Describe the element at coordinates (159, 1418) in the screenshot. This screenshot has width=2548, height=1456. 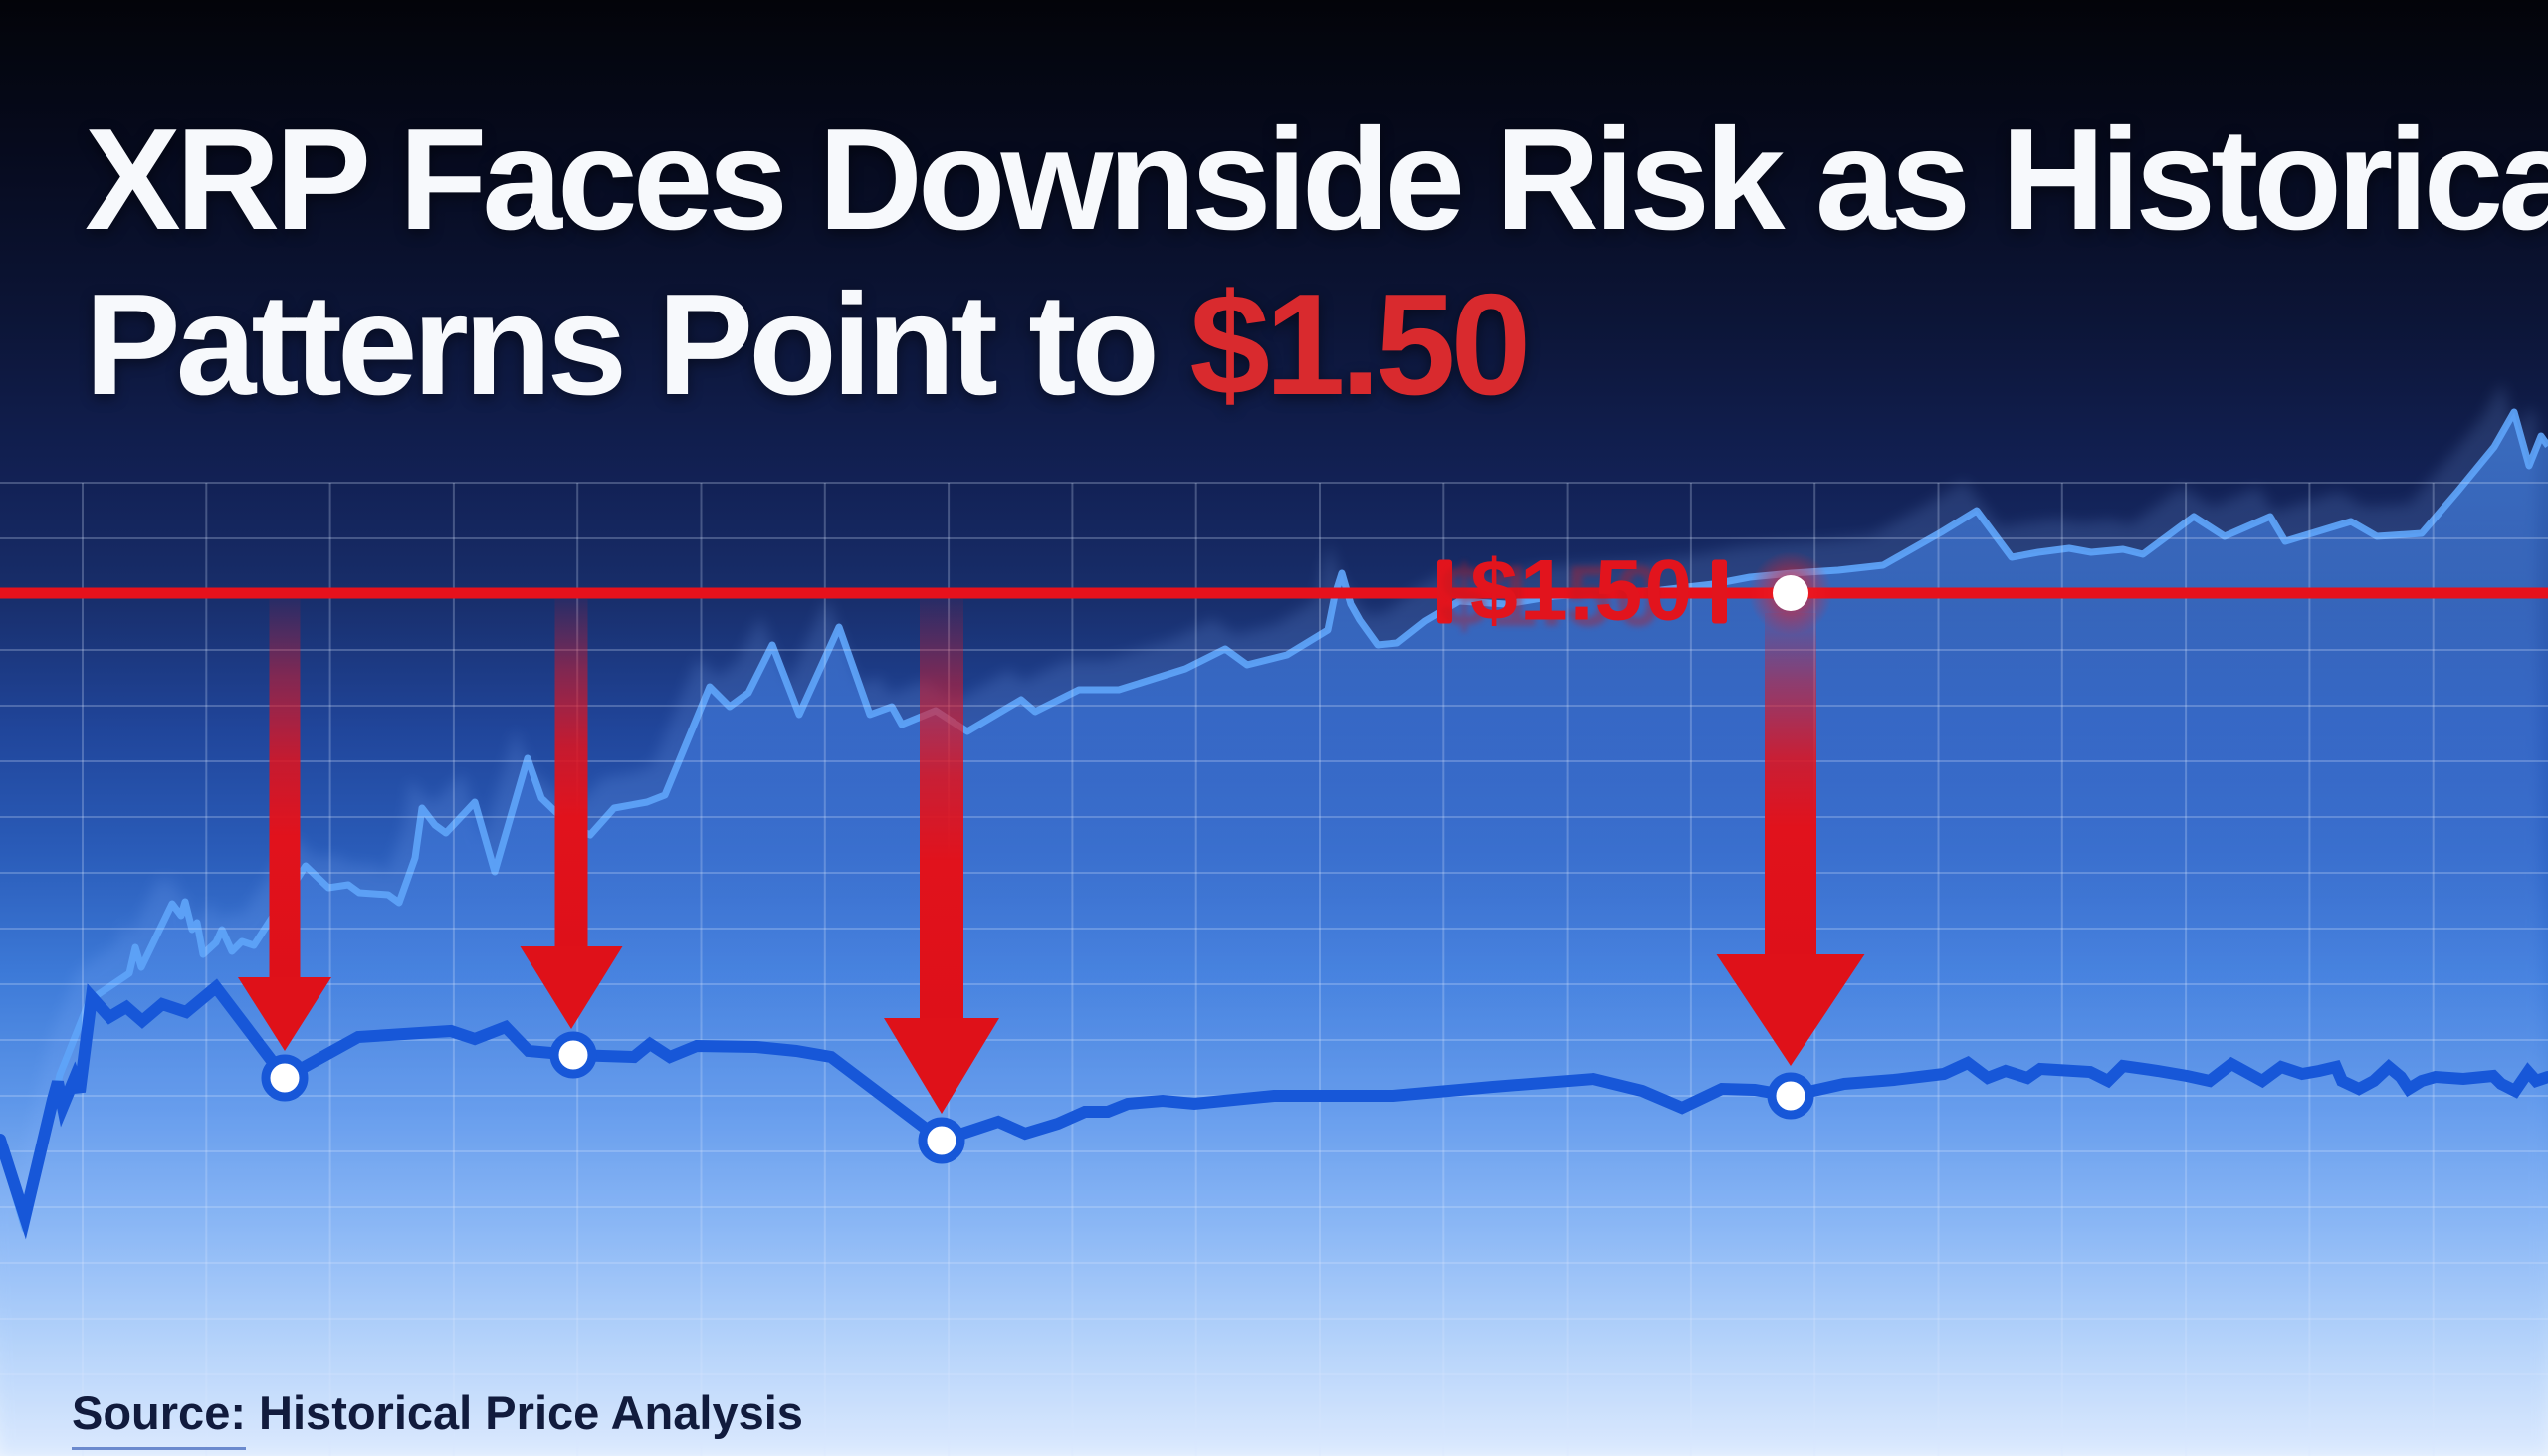
I see `source-label: Source:` at that location.